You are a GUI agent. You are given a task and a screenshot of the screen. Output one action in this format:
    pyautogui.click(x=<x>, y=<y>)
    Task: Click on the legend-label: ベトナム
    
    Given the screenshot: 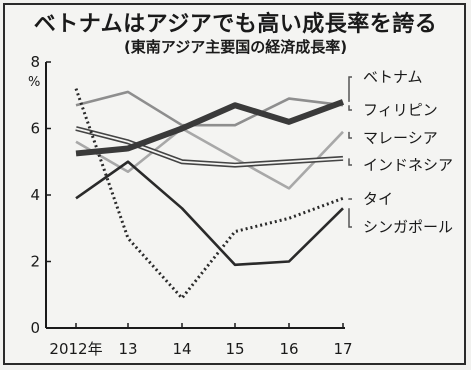 What is the action you would take?
    pyautogui.click(x=393, y=77)
    